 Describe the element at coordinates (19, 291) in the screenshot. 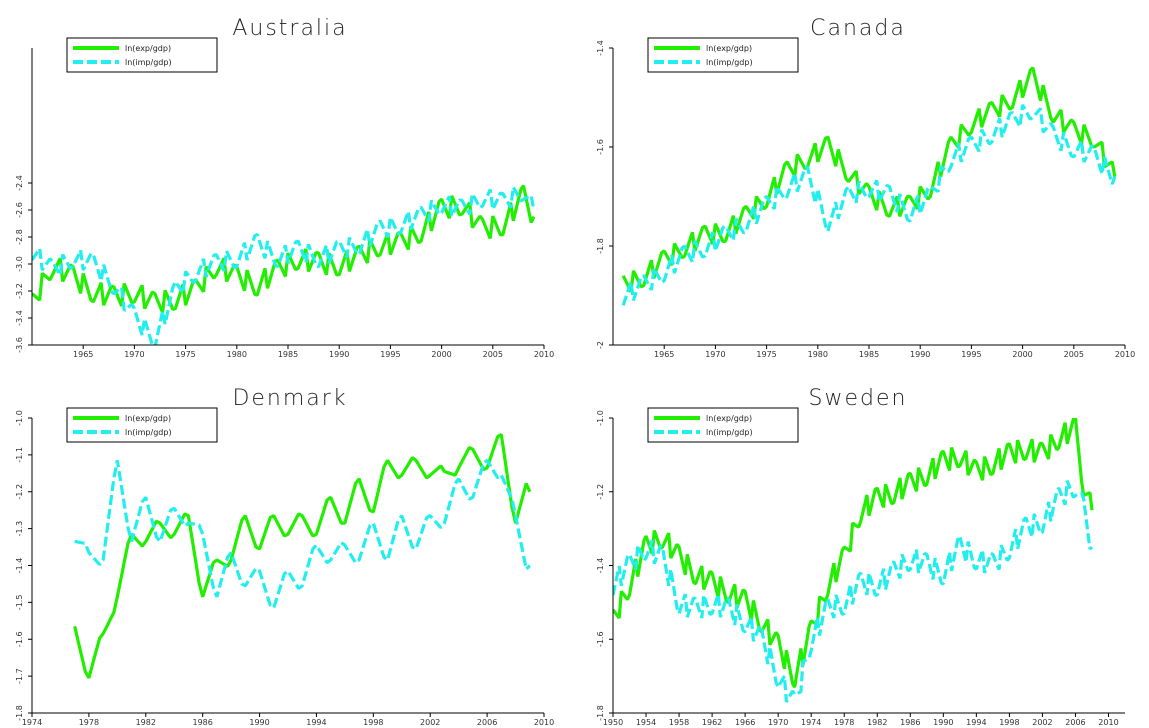

I see `y-tick-label: -3.2` at that location.